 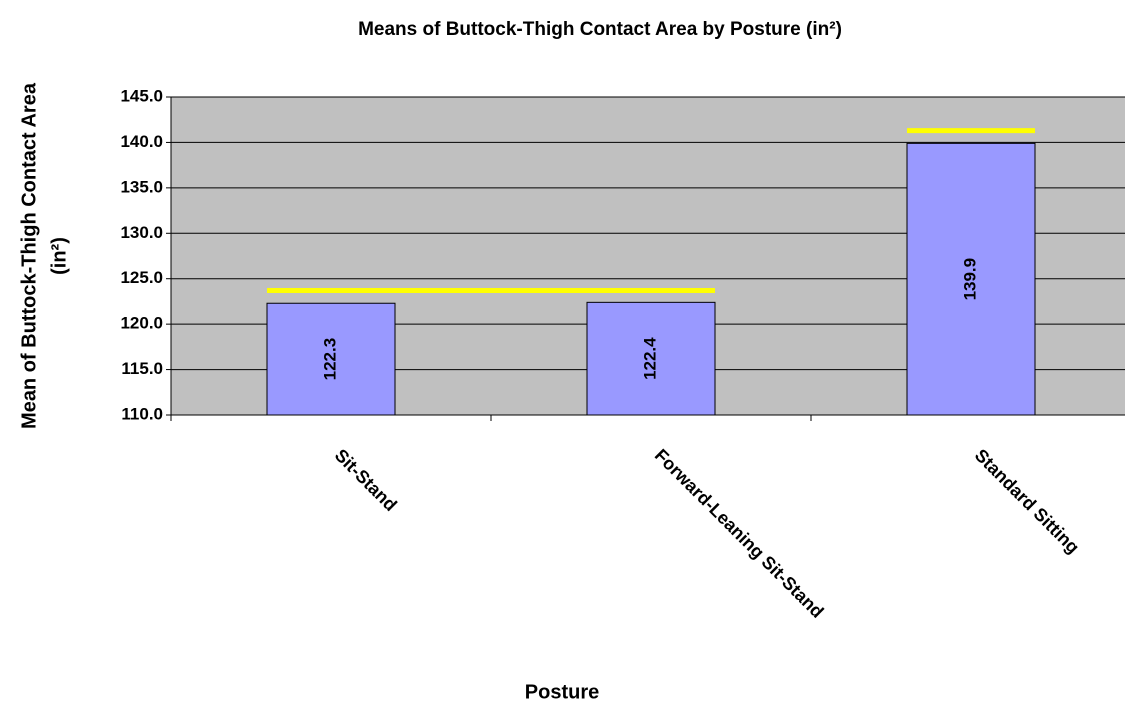 What do you see at coordinates (739, 533) in the screenshot?
I see `x-tick-label: Forward-Leaning Sit-Stand` at bounding box center [739, 533].